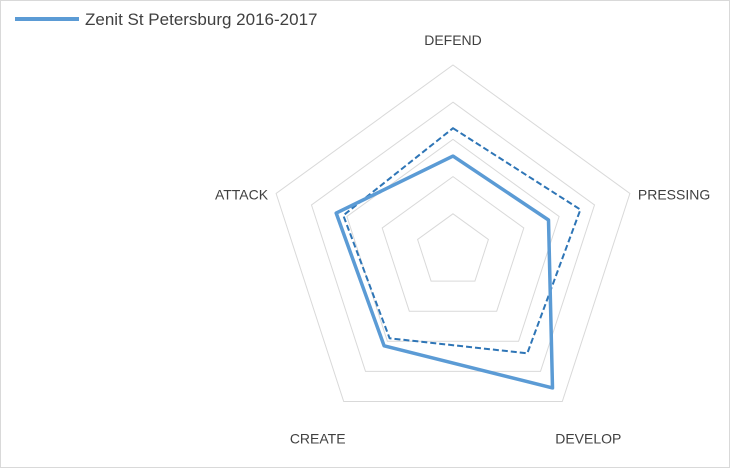  I want to click on axis-label-create: CREATE, so click(318, 439).